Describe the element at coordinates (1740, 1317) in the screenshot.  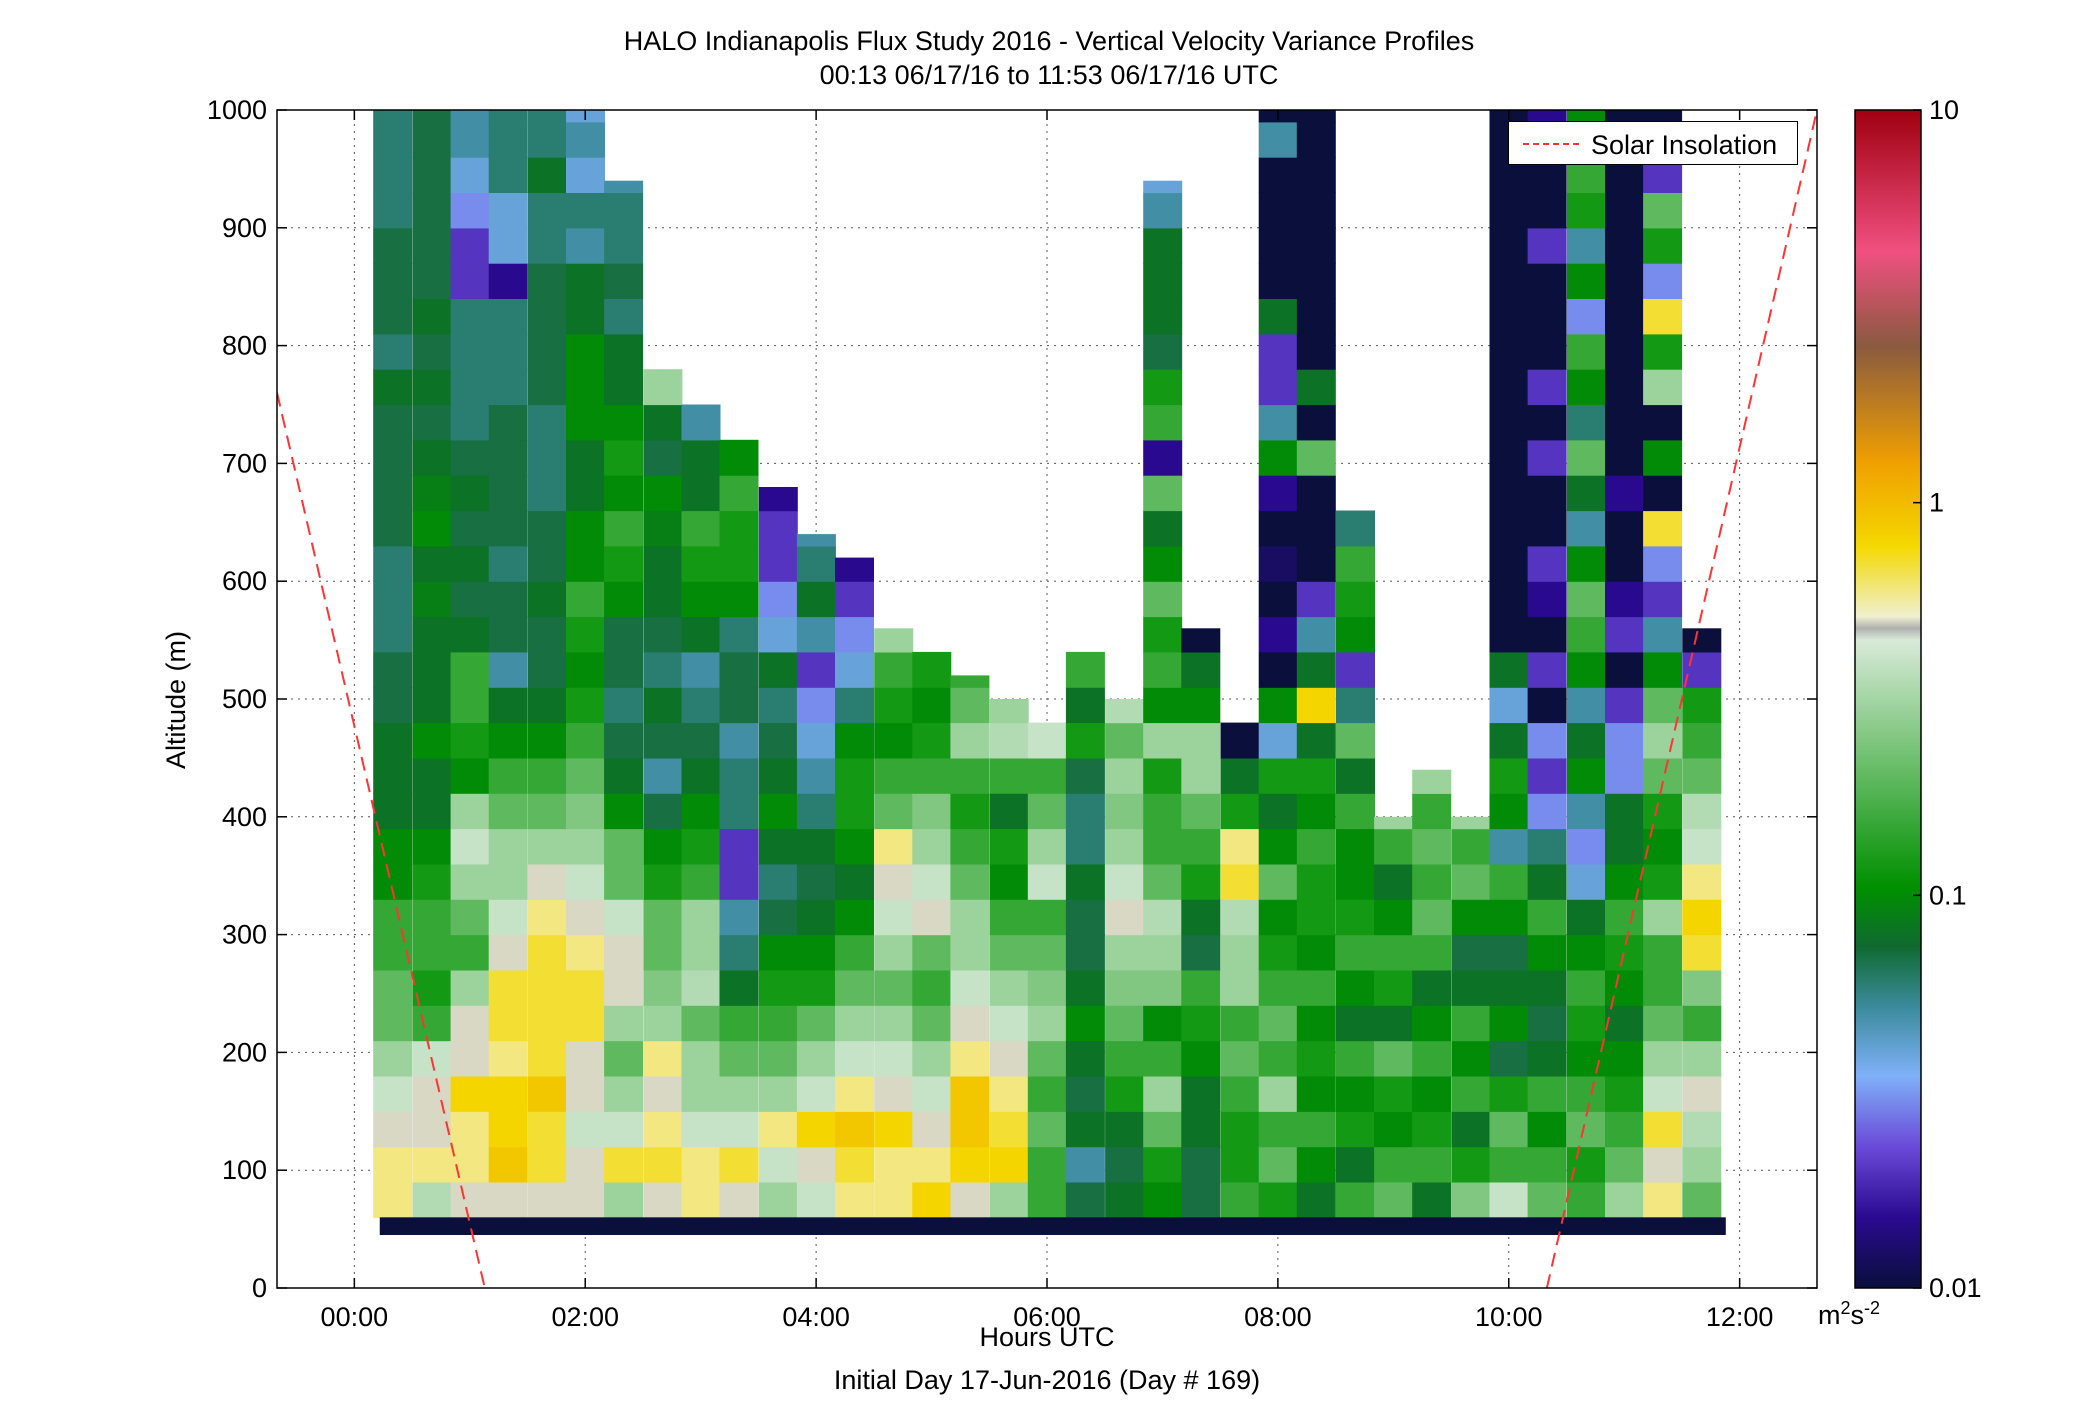
I see `x-tick-label: 12:00` at that location.